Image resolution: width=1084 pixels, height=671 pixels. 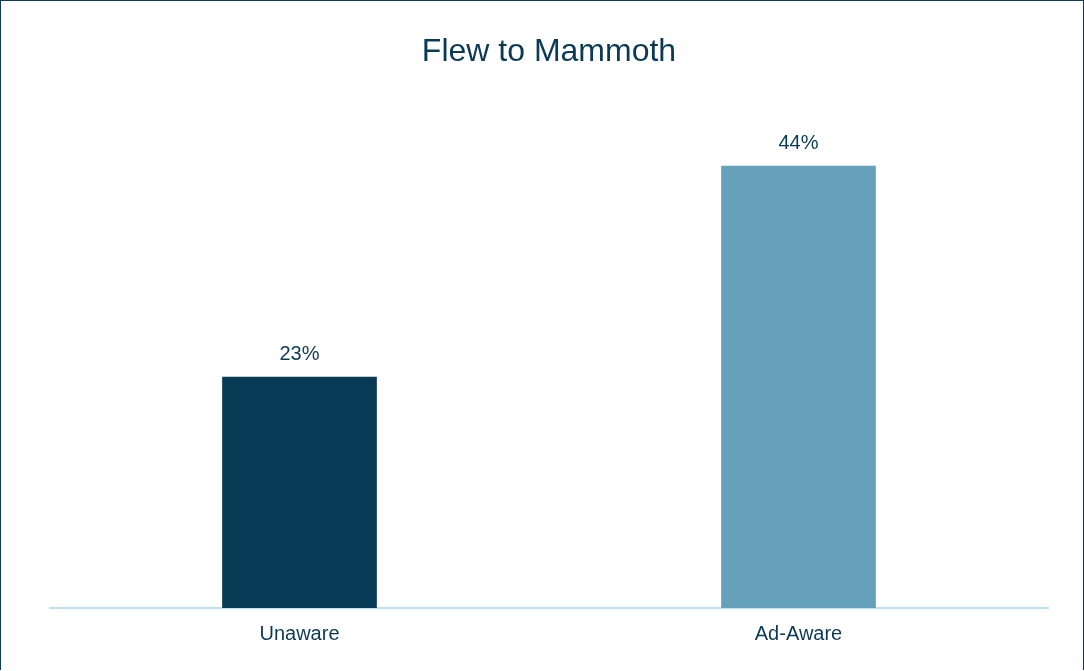 I want to click on data-label: 44%, so click(x=798, y=142).